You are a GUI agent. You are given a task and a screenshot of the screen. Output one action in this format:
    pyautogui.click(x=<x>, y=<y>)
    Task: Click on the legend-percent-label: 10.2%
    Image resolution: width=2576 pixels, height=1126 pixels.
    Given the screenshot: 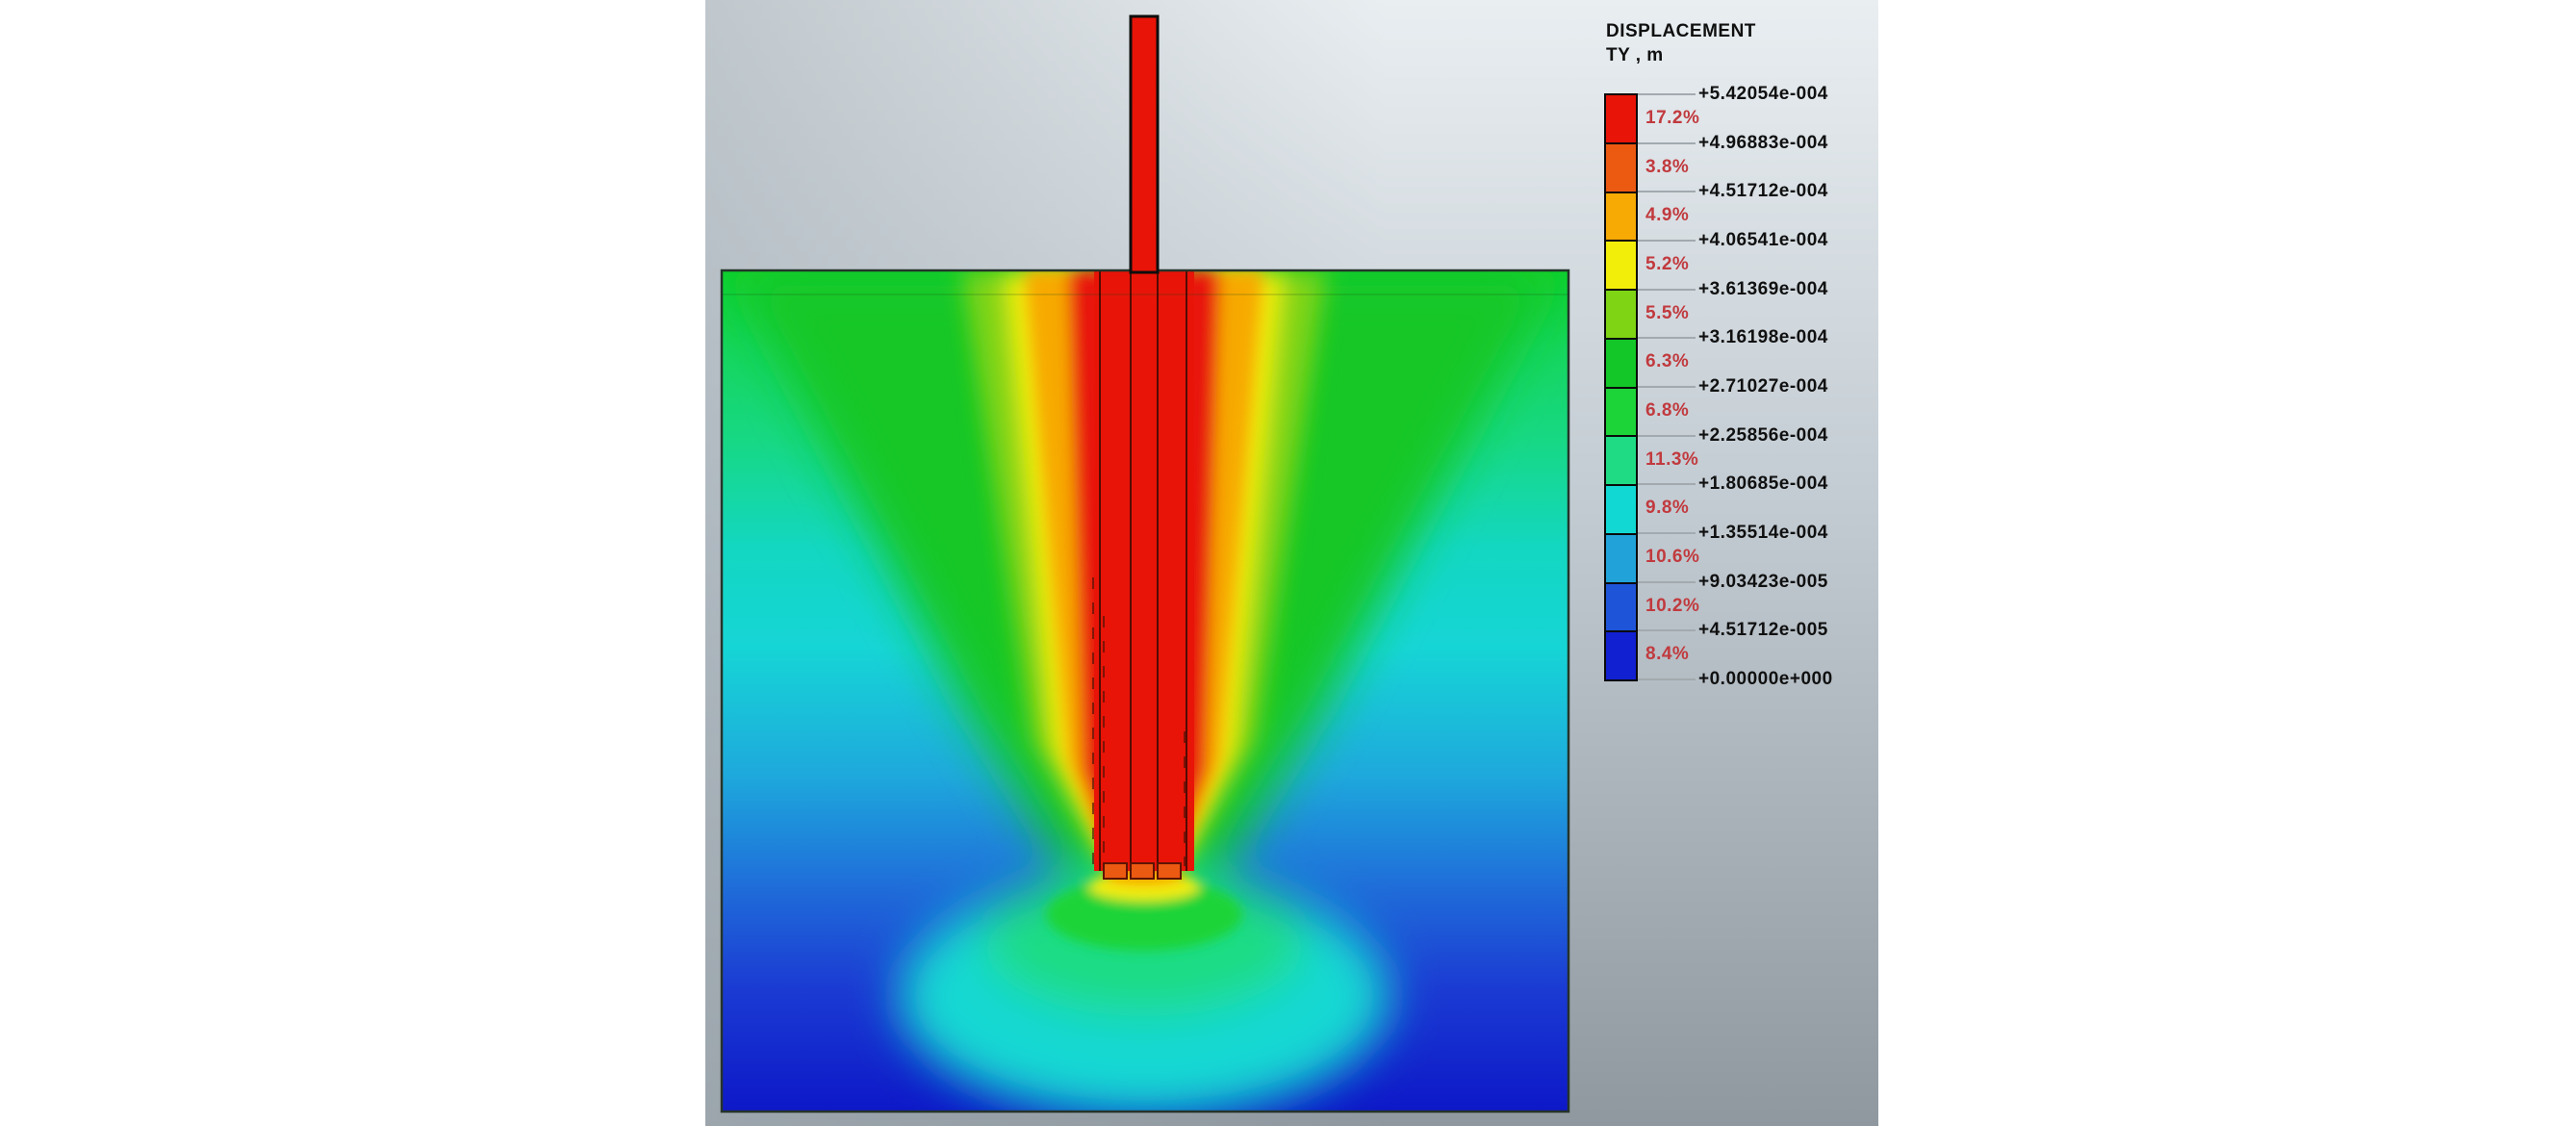 What is the action you would take?
    pyautogui.click(x=1672, y=606)
    